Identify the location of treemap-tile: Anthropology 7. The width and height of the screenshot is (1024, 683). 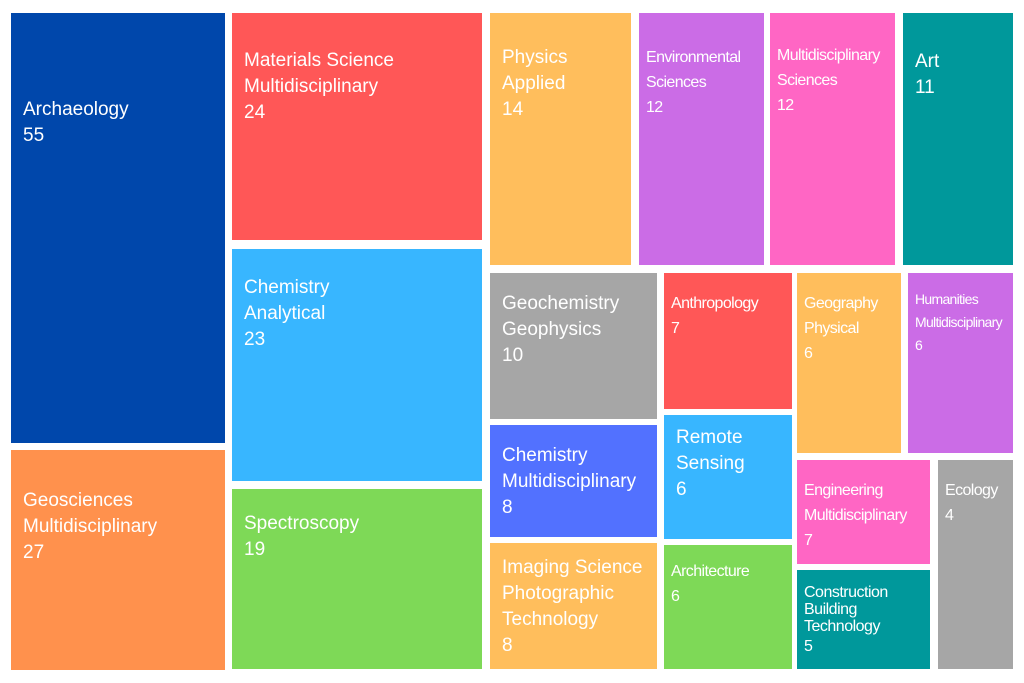
(728, 341).